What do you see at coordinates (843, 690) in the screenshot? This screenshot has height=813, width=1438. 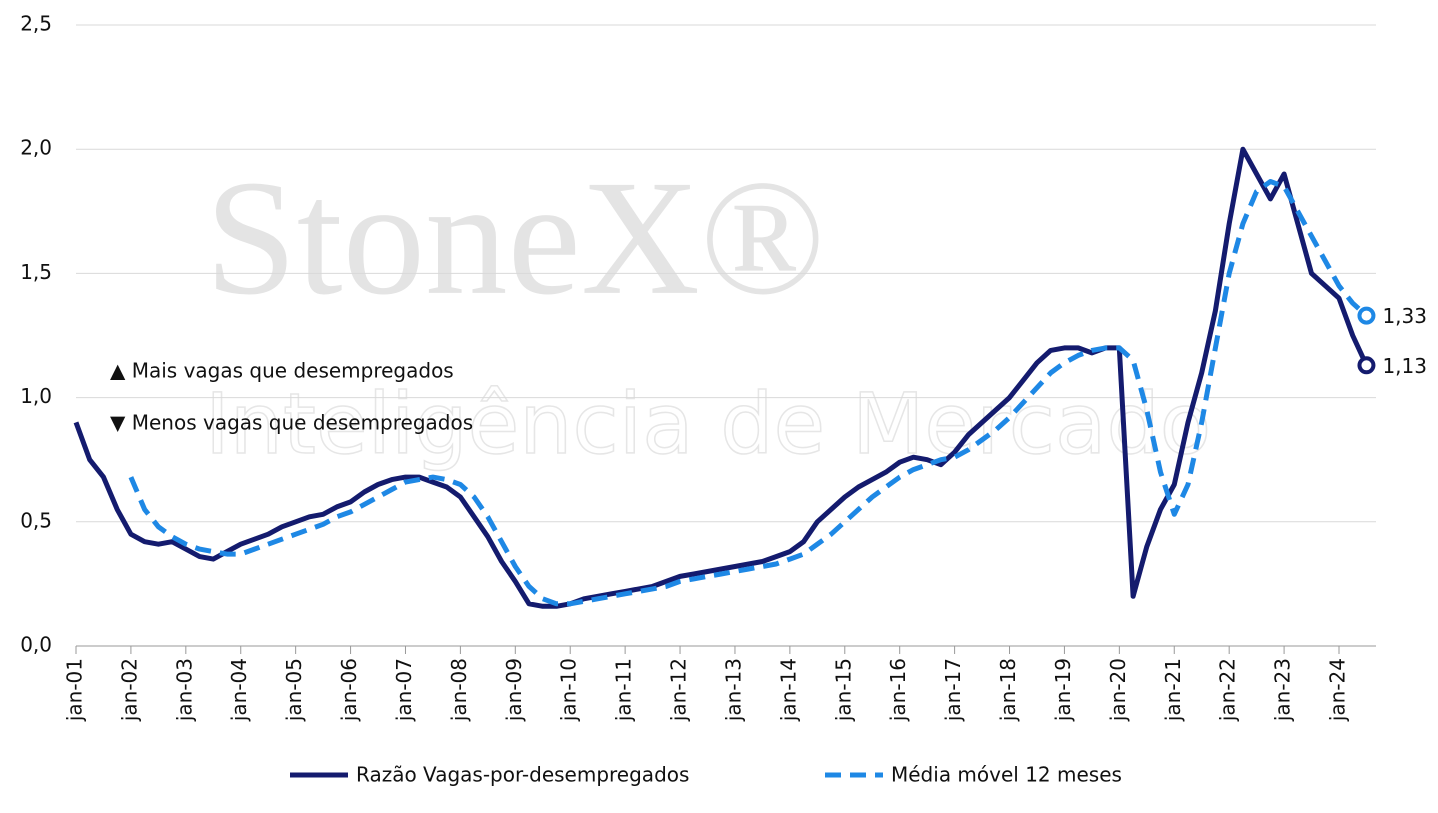 I see `x-tick-label: jan-15` at bounding box center [843, 690].